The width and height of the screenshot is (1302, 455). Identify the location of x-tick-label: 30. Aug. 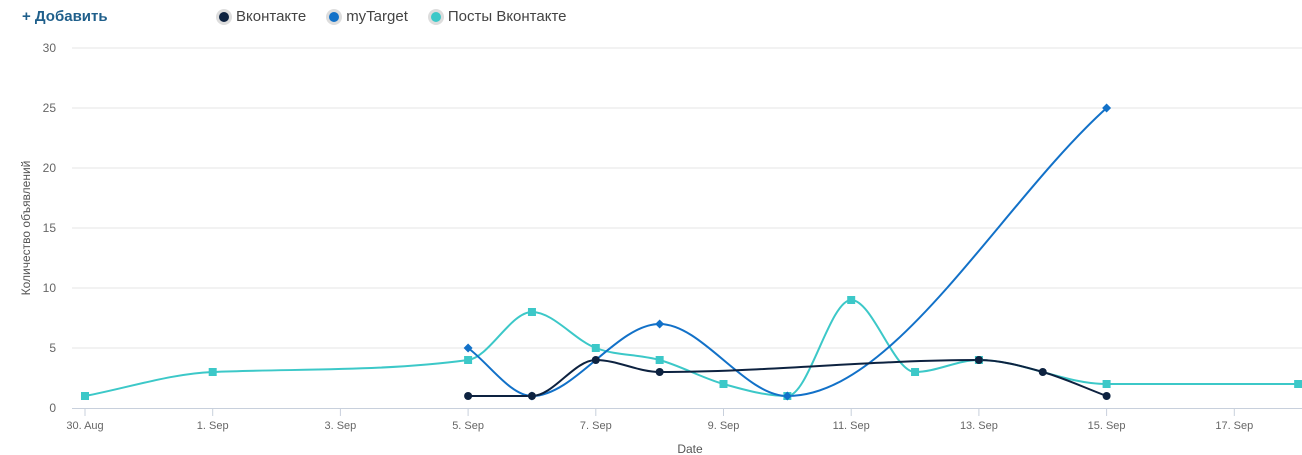
(84, 426).